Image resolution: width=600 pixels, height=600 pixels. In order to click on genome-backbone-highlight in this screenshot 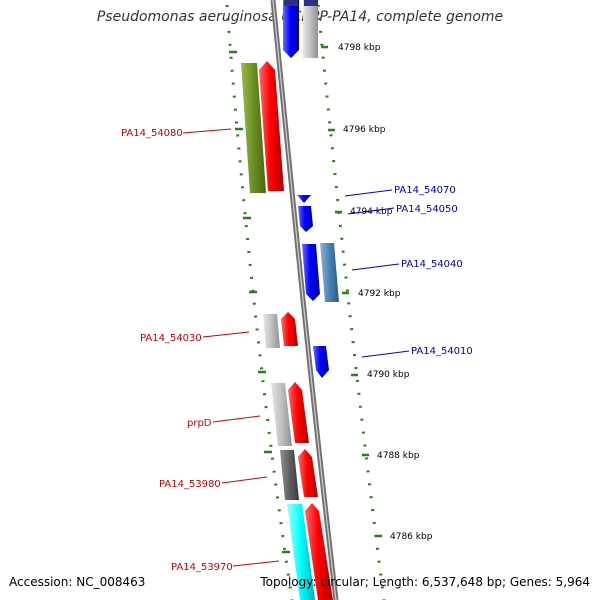, I will do `click(304, 300)`.